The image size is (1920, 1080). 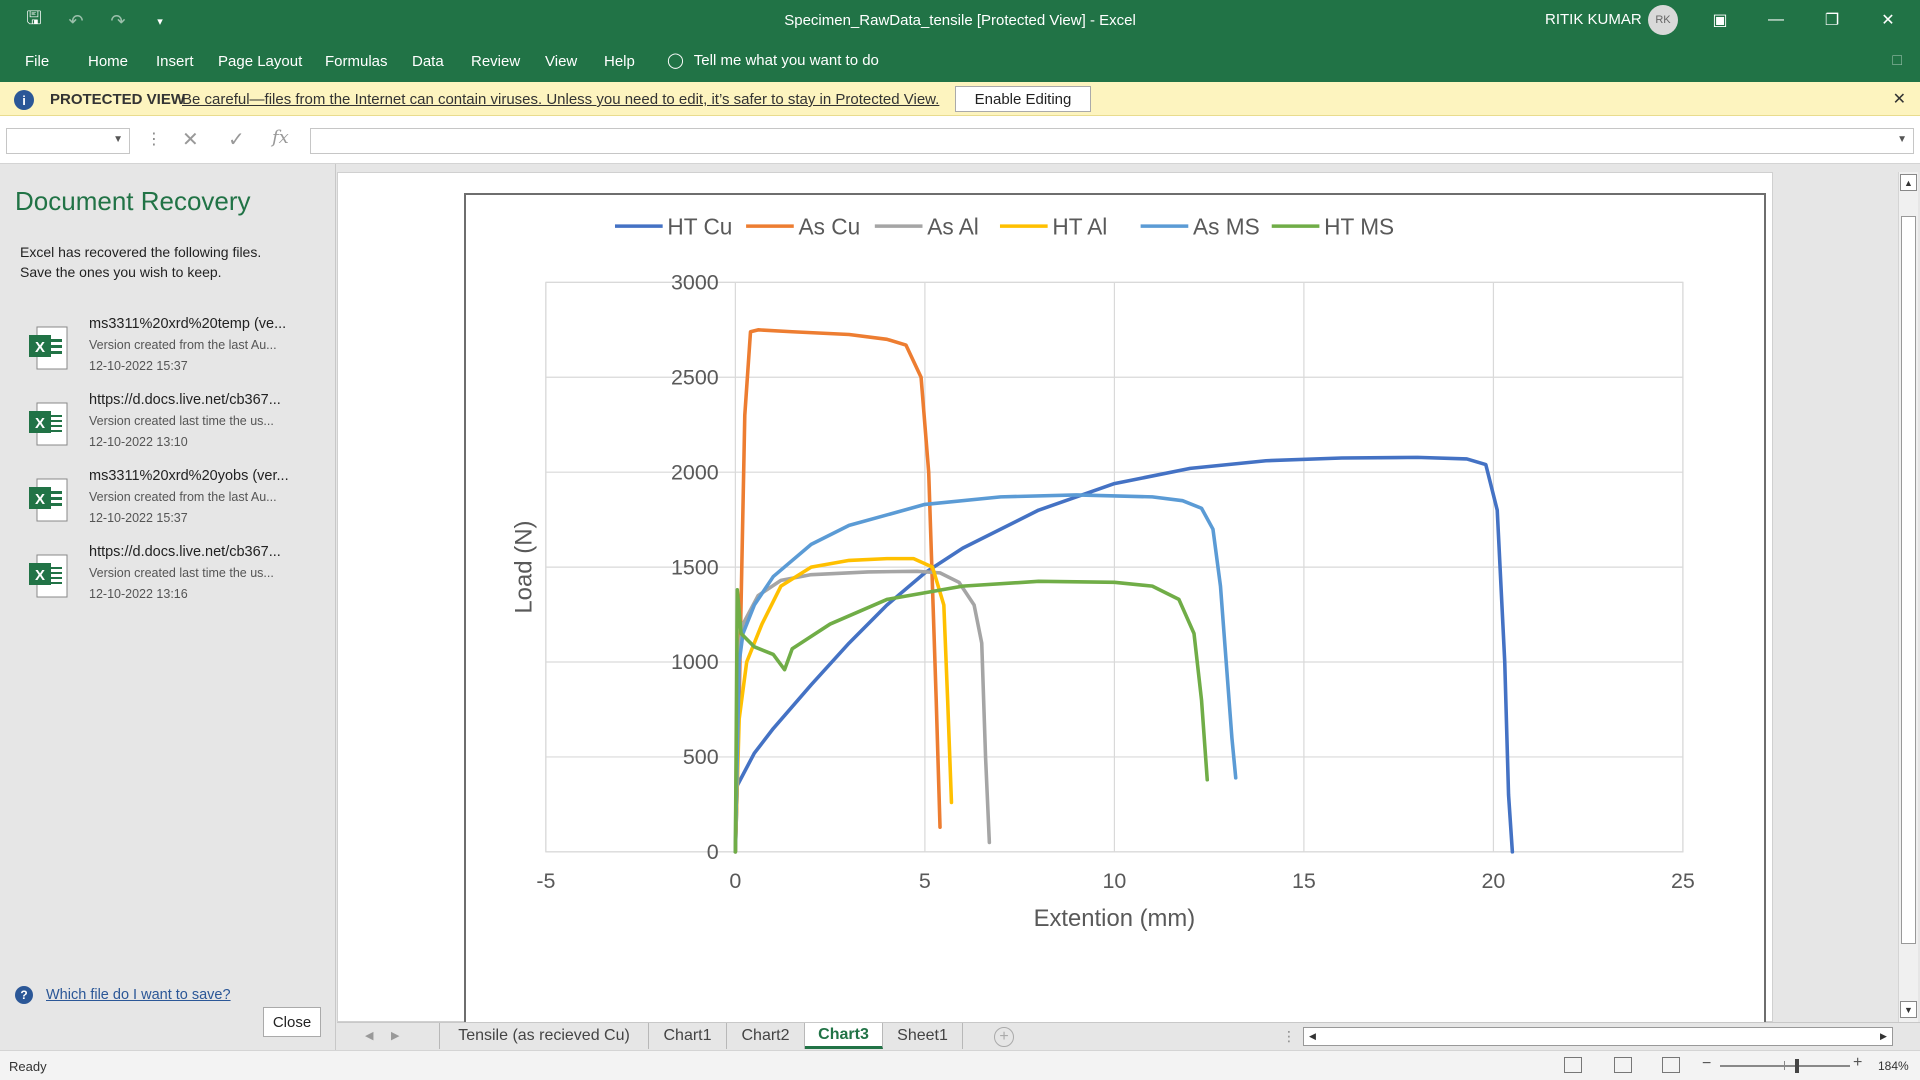 I want to click on legend-label: HT Al, so click(x=1079, y=226).